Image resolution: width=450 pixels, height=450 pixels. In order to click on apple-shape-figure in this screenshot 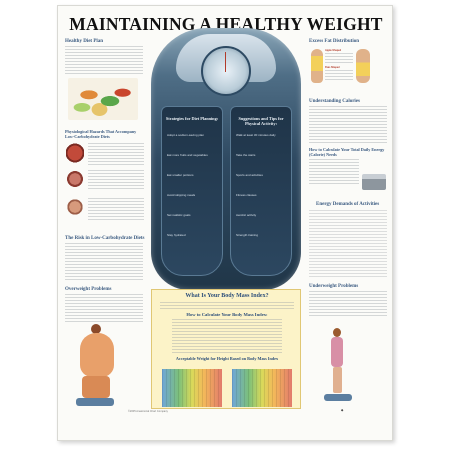, I will do `click(317, 66)`.